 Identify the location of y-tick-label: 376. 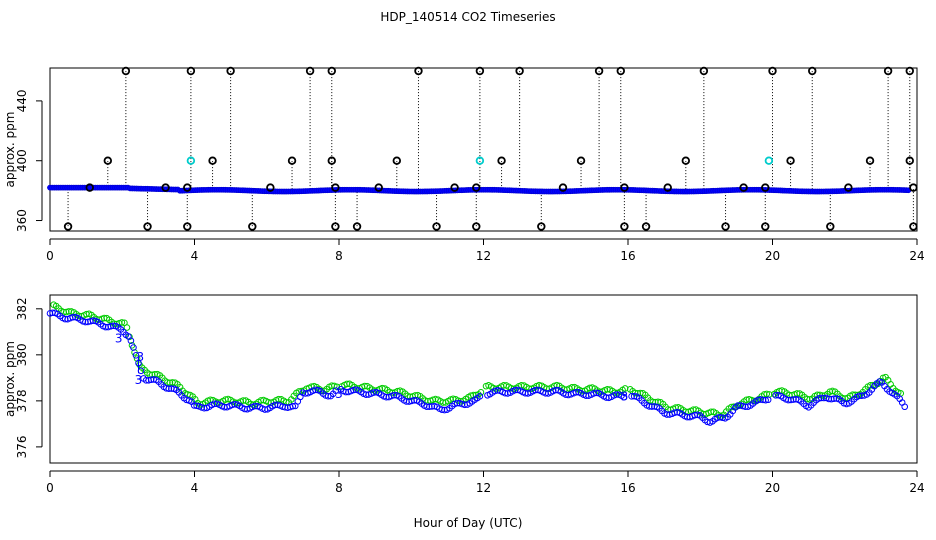
(22, 446).